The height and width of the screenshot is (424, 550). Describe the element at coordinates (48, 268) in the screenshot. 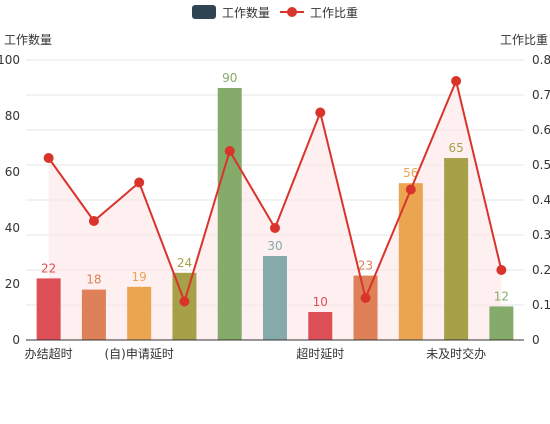

I see `bar-value-label: 22` at that location.